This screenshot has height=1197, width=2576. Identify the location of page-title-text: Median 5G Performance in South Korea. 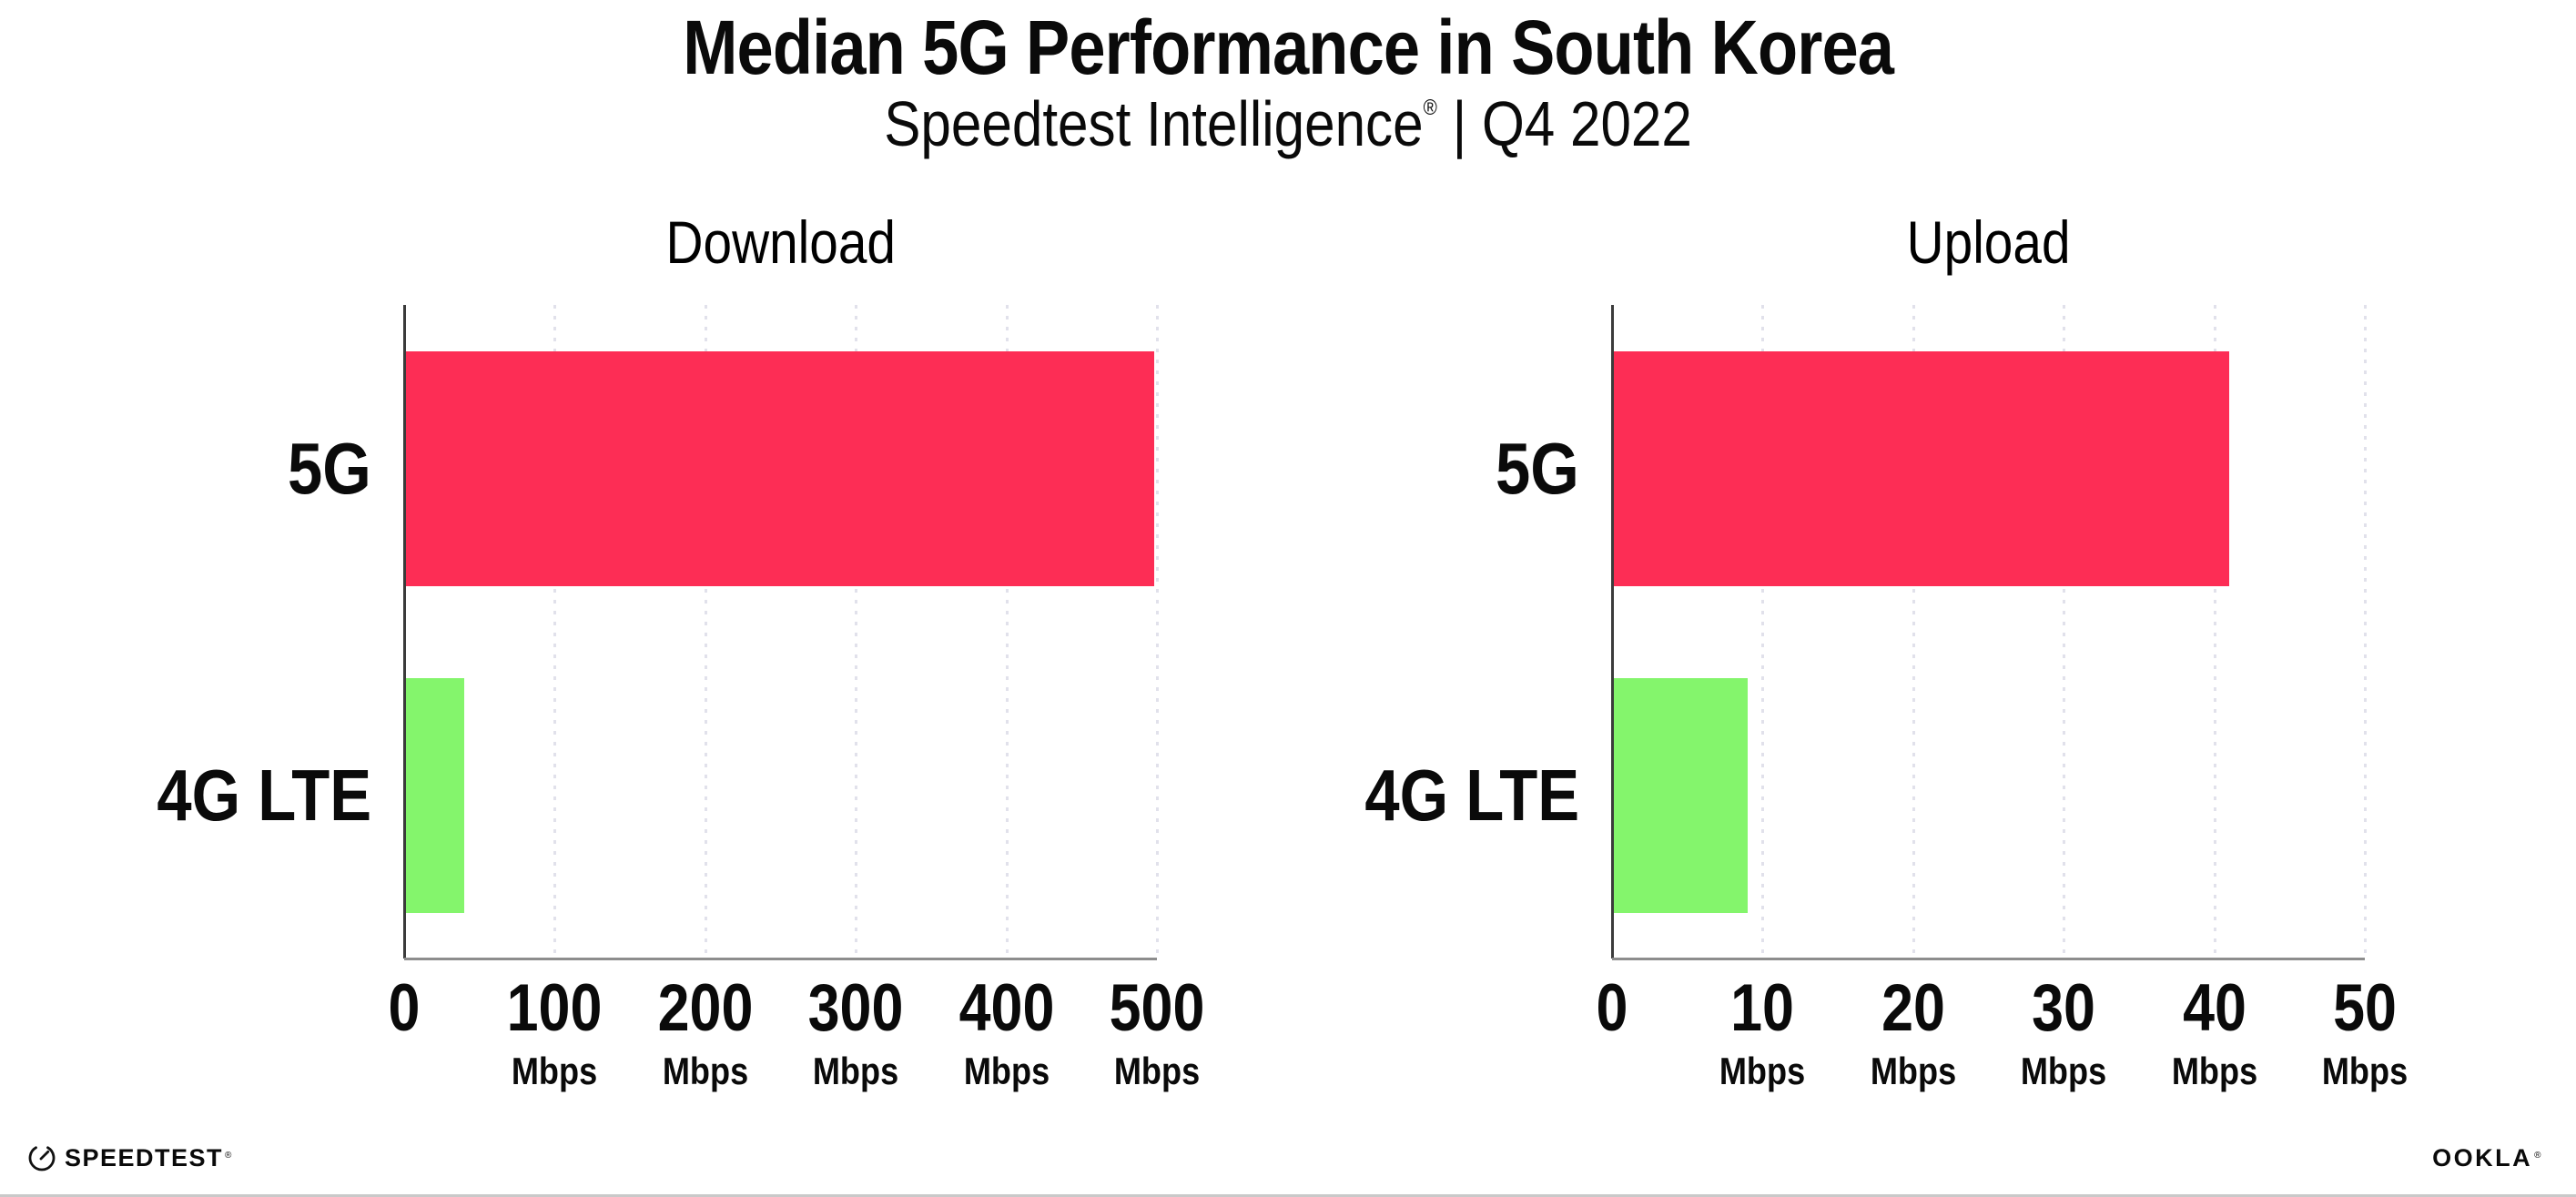
(1288, 48).